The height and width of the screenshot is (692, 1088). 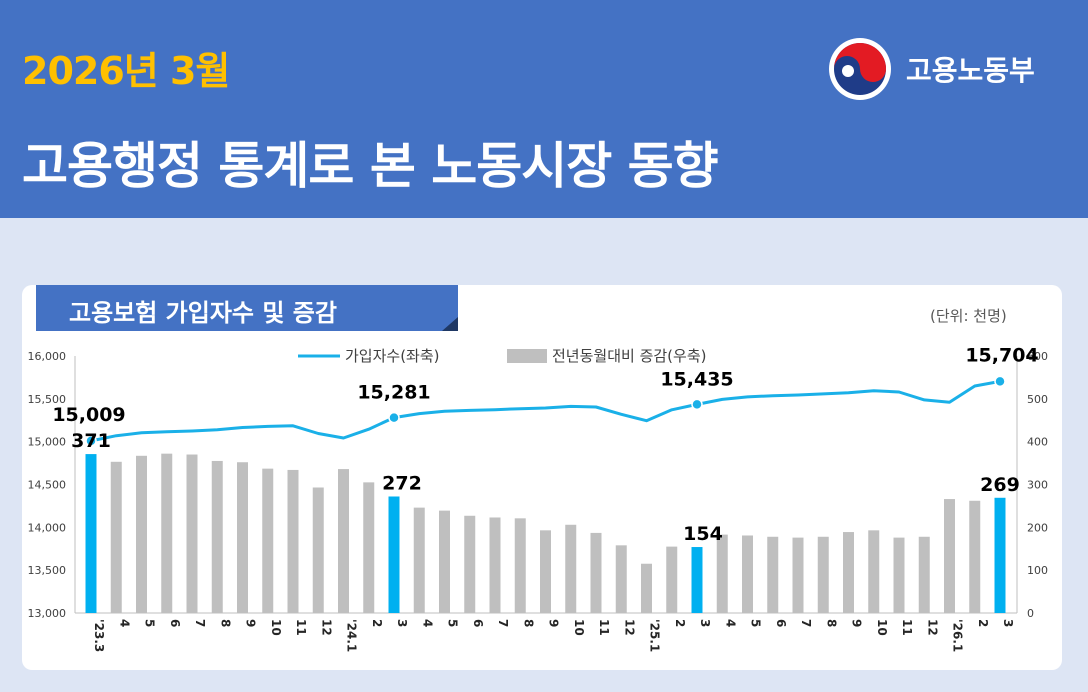 What do you see at coordinates (402, 483) in the screenshot?
I see `bar-data-label: 272` at bounding box center [402, 483].